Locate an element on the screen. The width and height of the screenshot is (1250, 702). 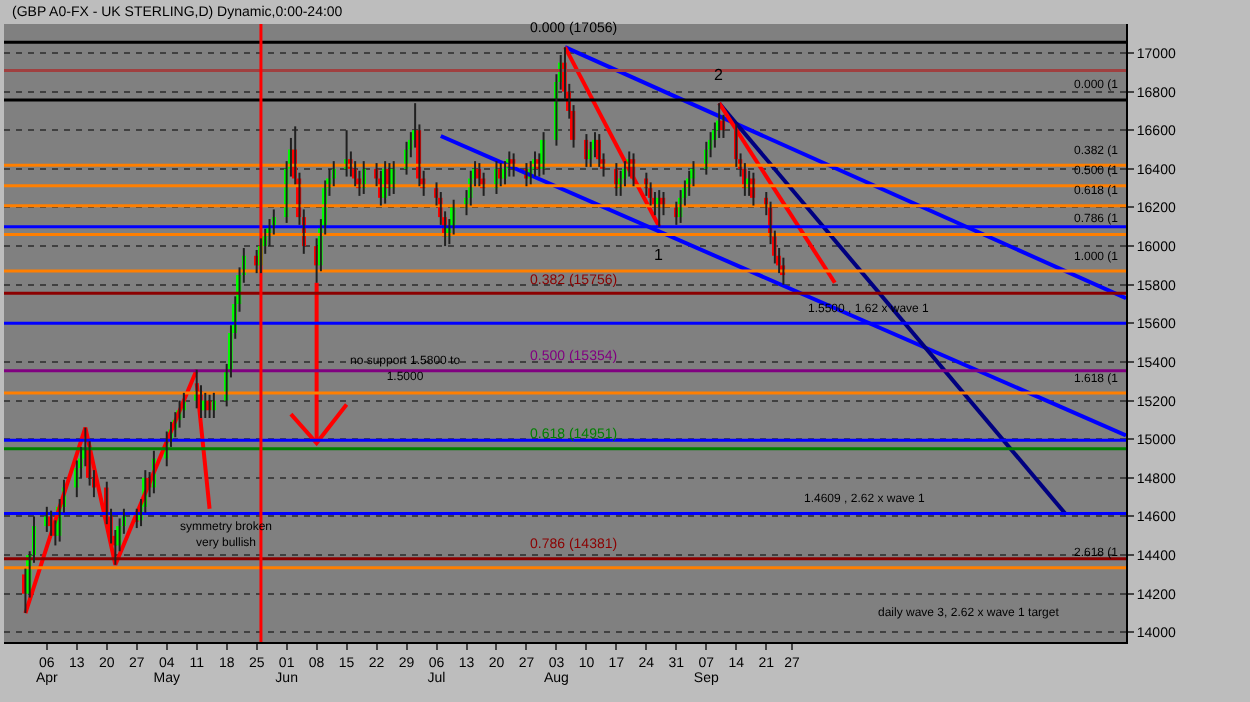
annotation: 2 is located at coordinates (719, 75).